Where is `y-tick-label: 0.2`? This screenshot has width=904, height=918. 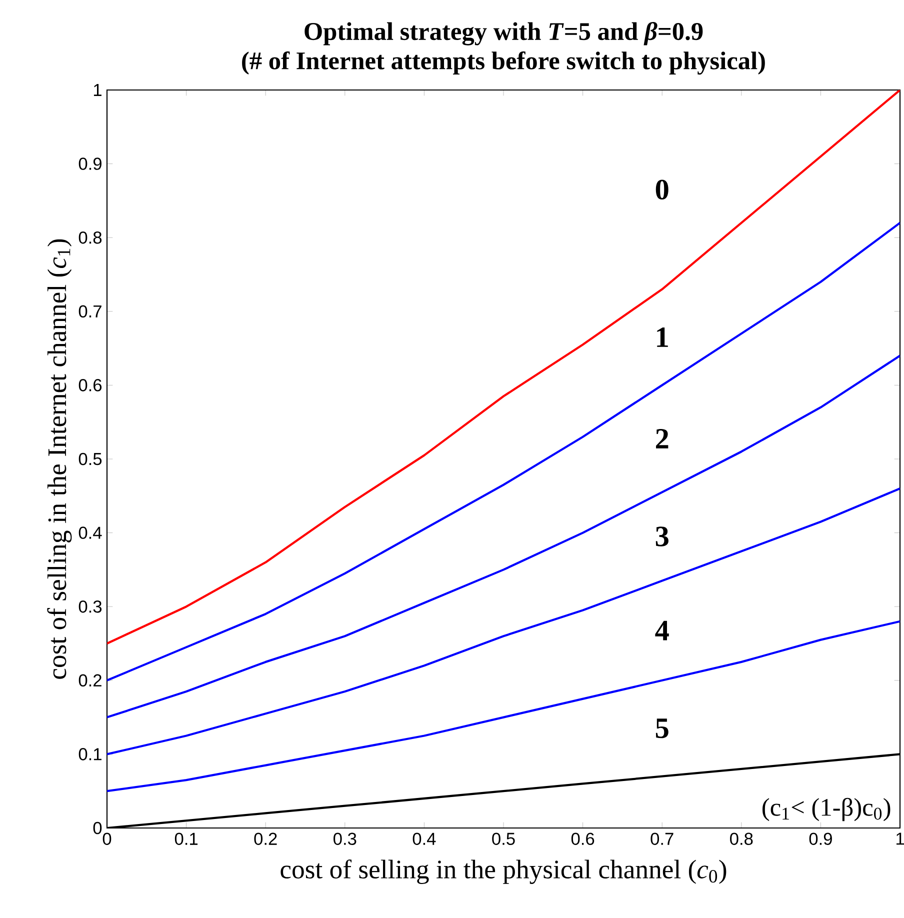
y-tick-label: 0.2 is located at coordinates (90, 680).